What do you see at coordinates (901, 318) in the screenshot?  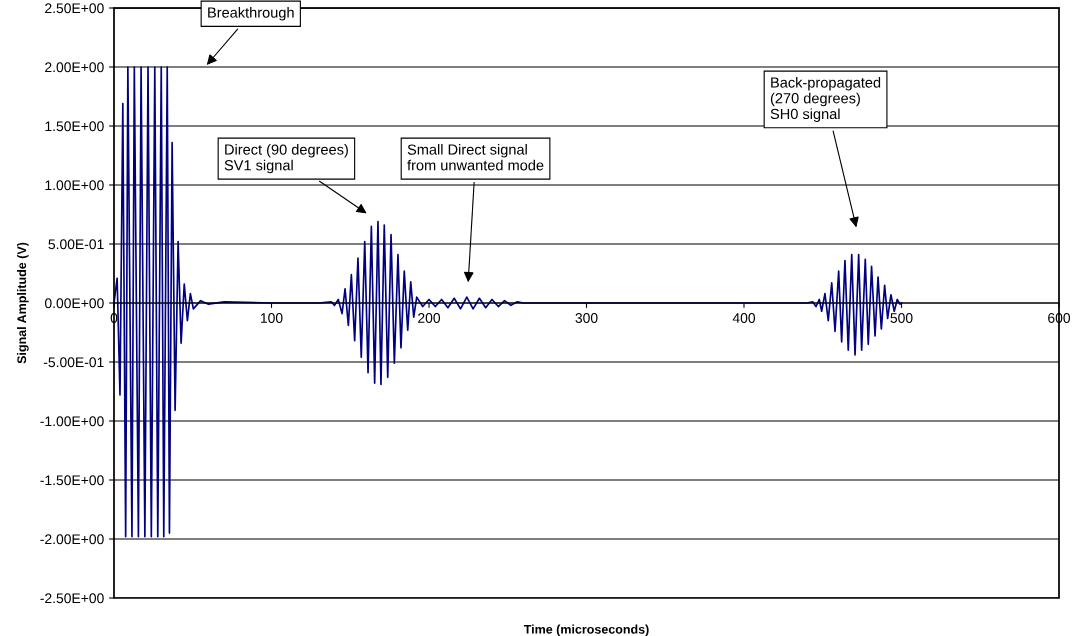 I see `x-tick-label: 500` at bounding box center [901, 318].